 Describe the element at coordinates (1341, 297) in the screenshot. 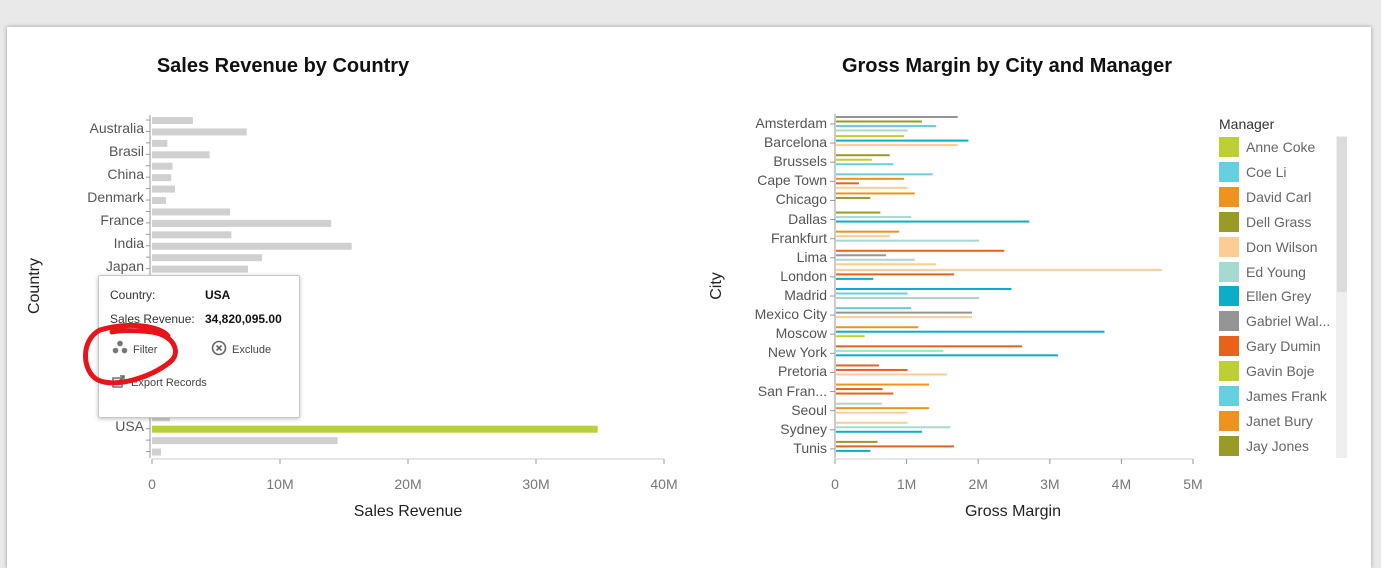

I see `legend-scrollbar` at that location.